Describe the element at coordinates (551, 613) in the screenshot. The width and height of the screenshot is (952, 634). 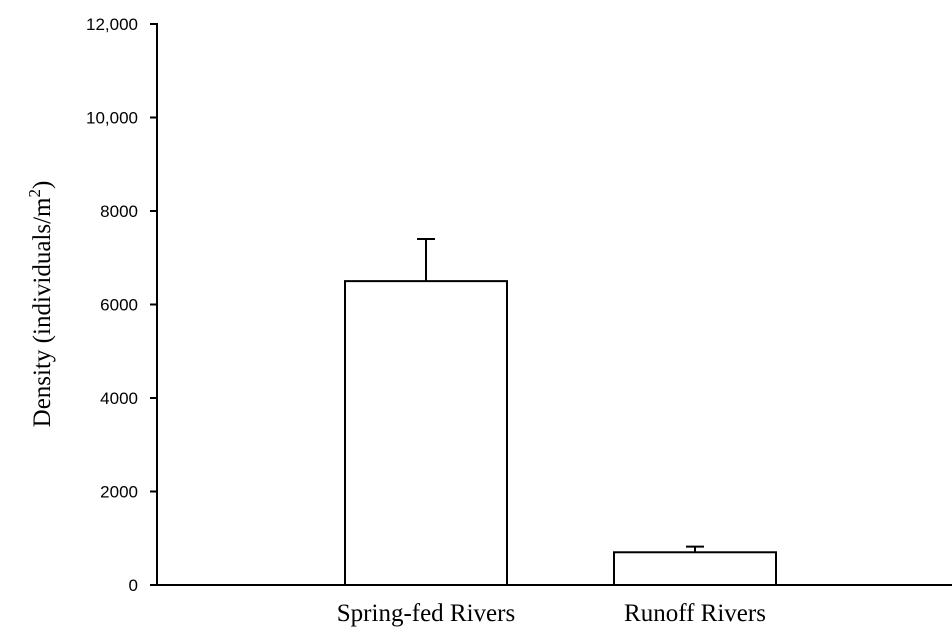
I see `x-labels-group: Spring-fed Rivers Runoff Rivers` at that location.